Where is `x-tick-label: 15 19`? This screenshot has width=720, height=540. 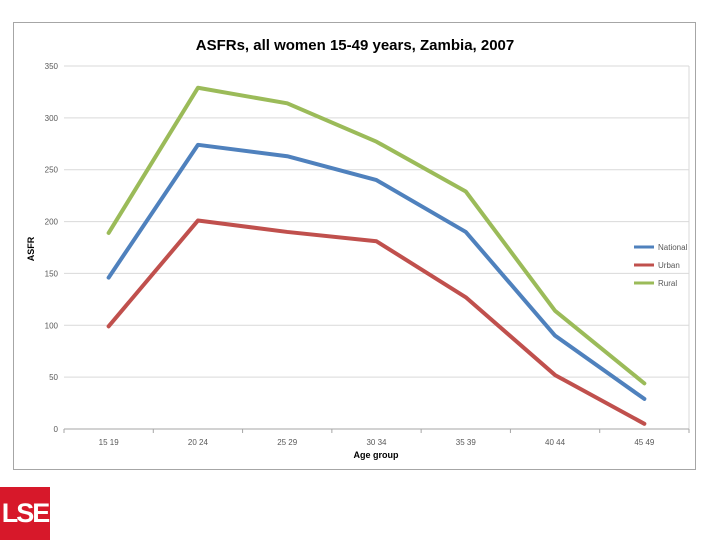
x-tick-label: 15 19 is located at coordinates (109, 442).